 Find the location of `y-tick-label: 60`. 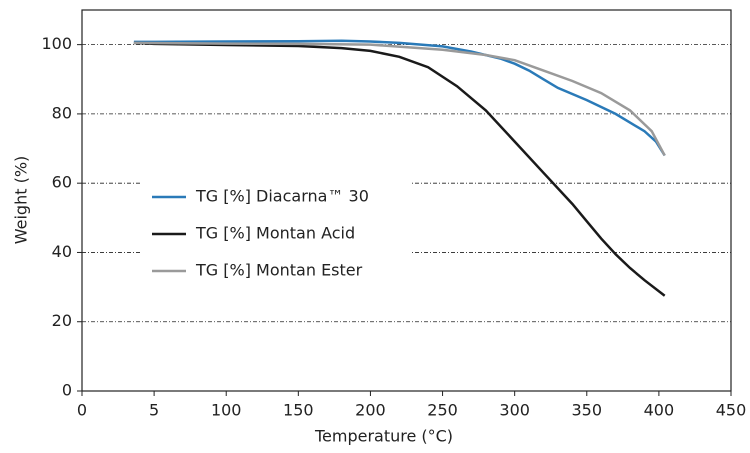

y-tick-label: 60 is located at coordinates (62, 182).